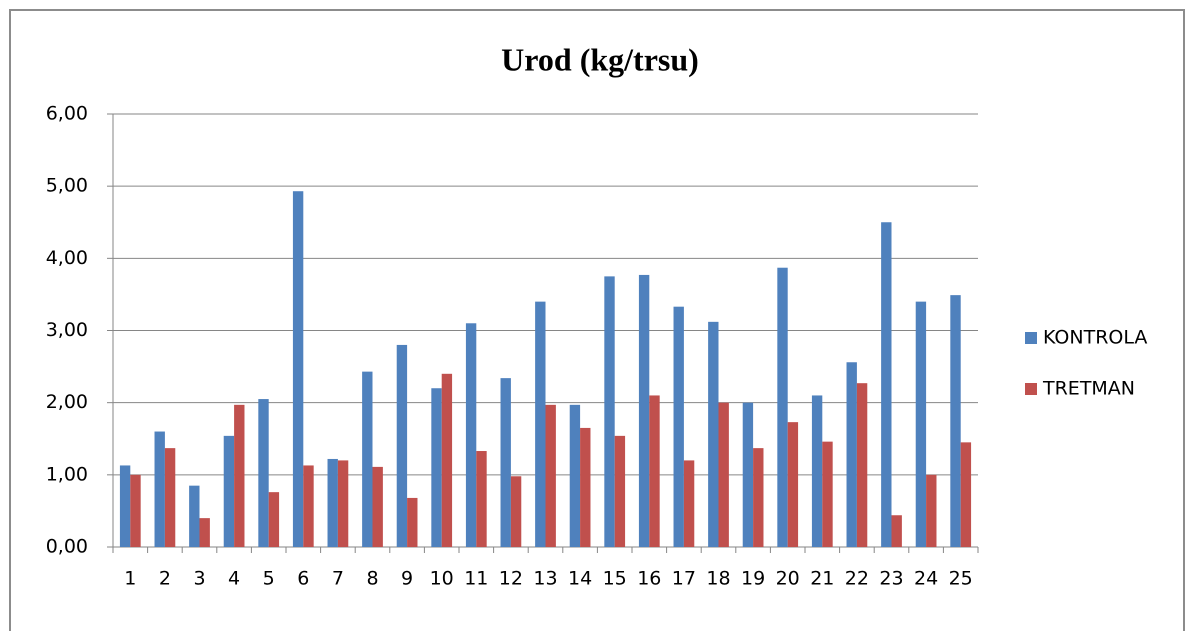 The height and width of the screenshot is (631, 1185). What do you see at coordinates (67, 114) in the screenshot?
I see `y-tick-label: 6,00` at bounding box center [67, 114].